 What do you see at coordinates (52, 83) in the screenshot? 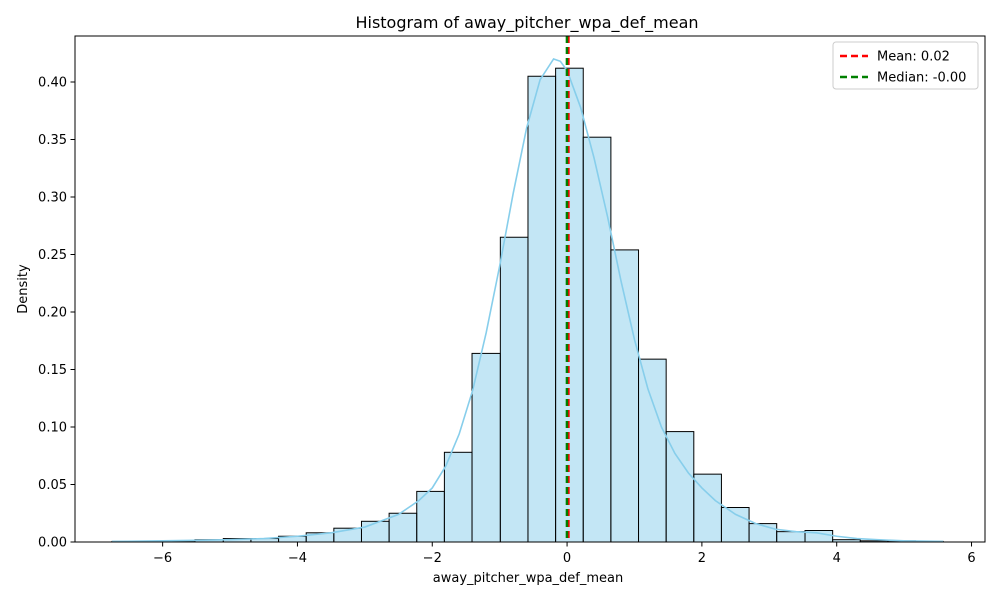
I see `y-tick-label: 0.40` at bounding box center [52, 83].